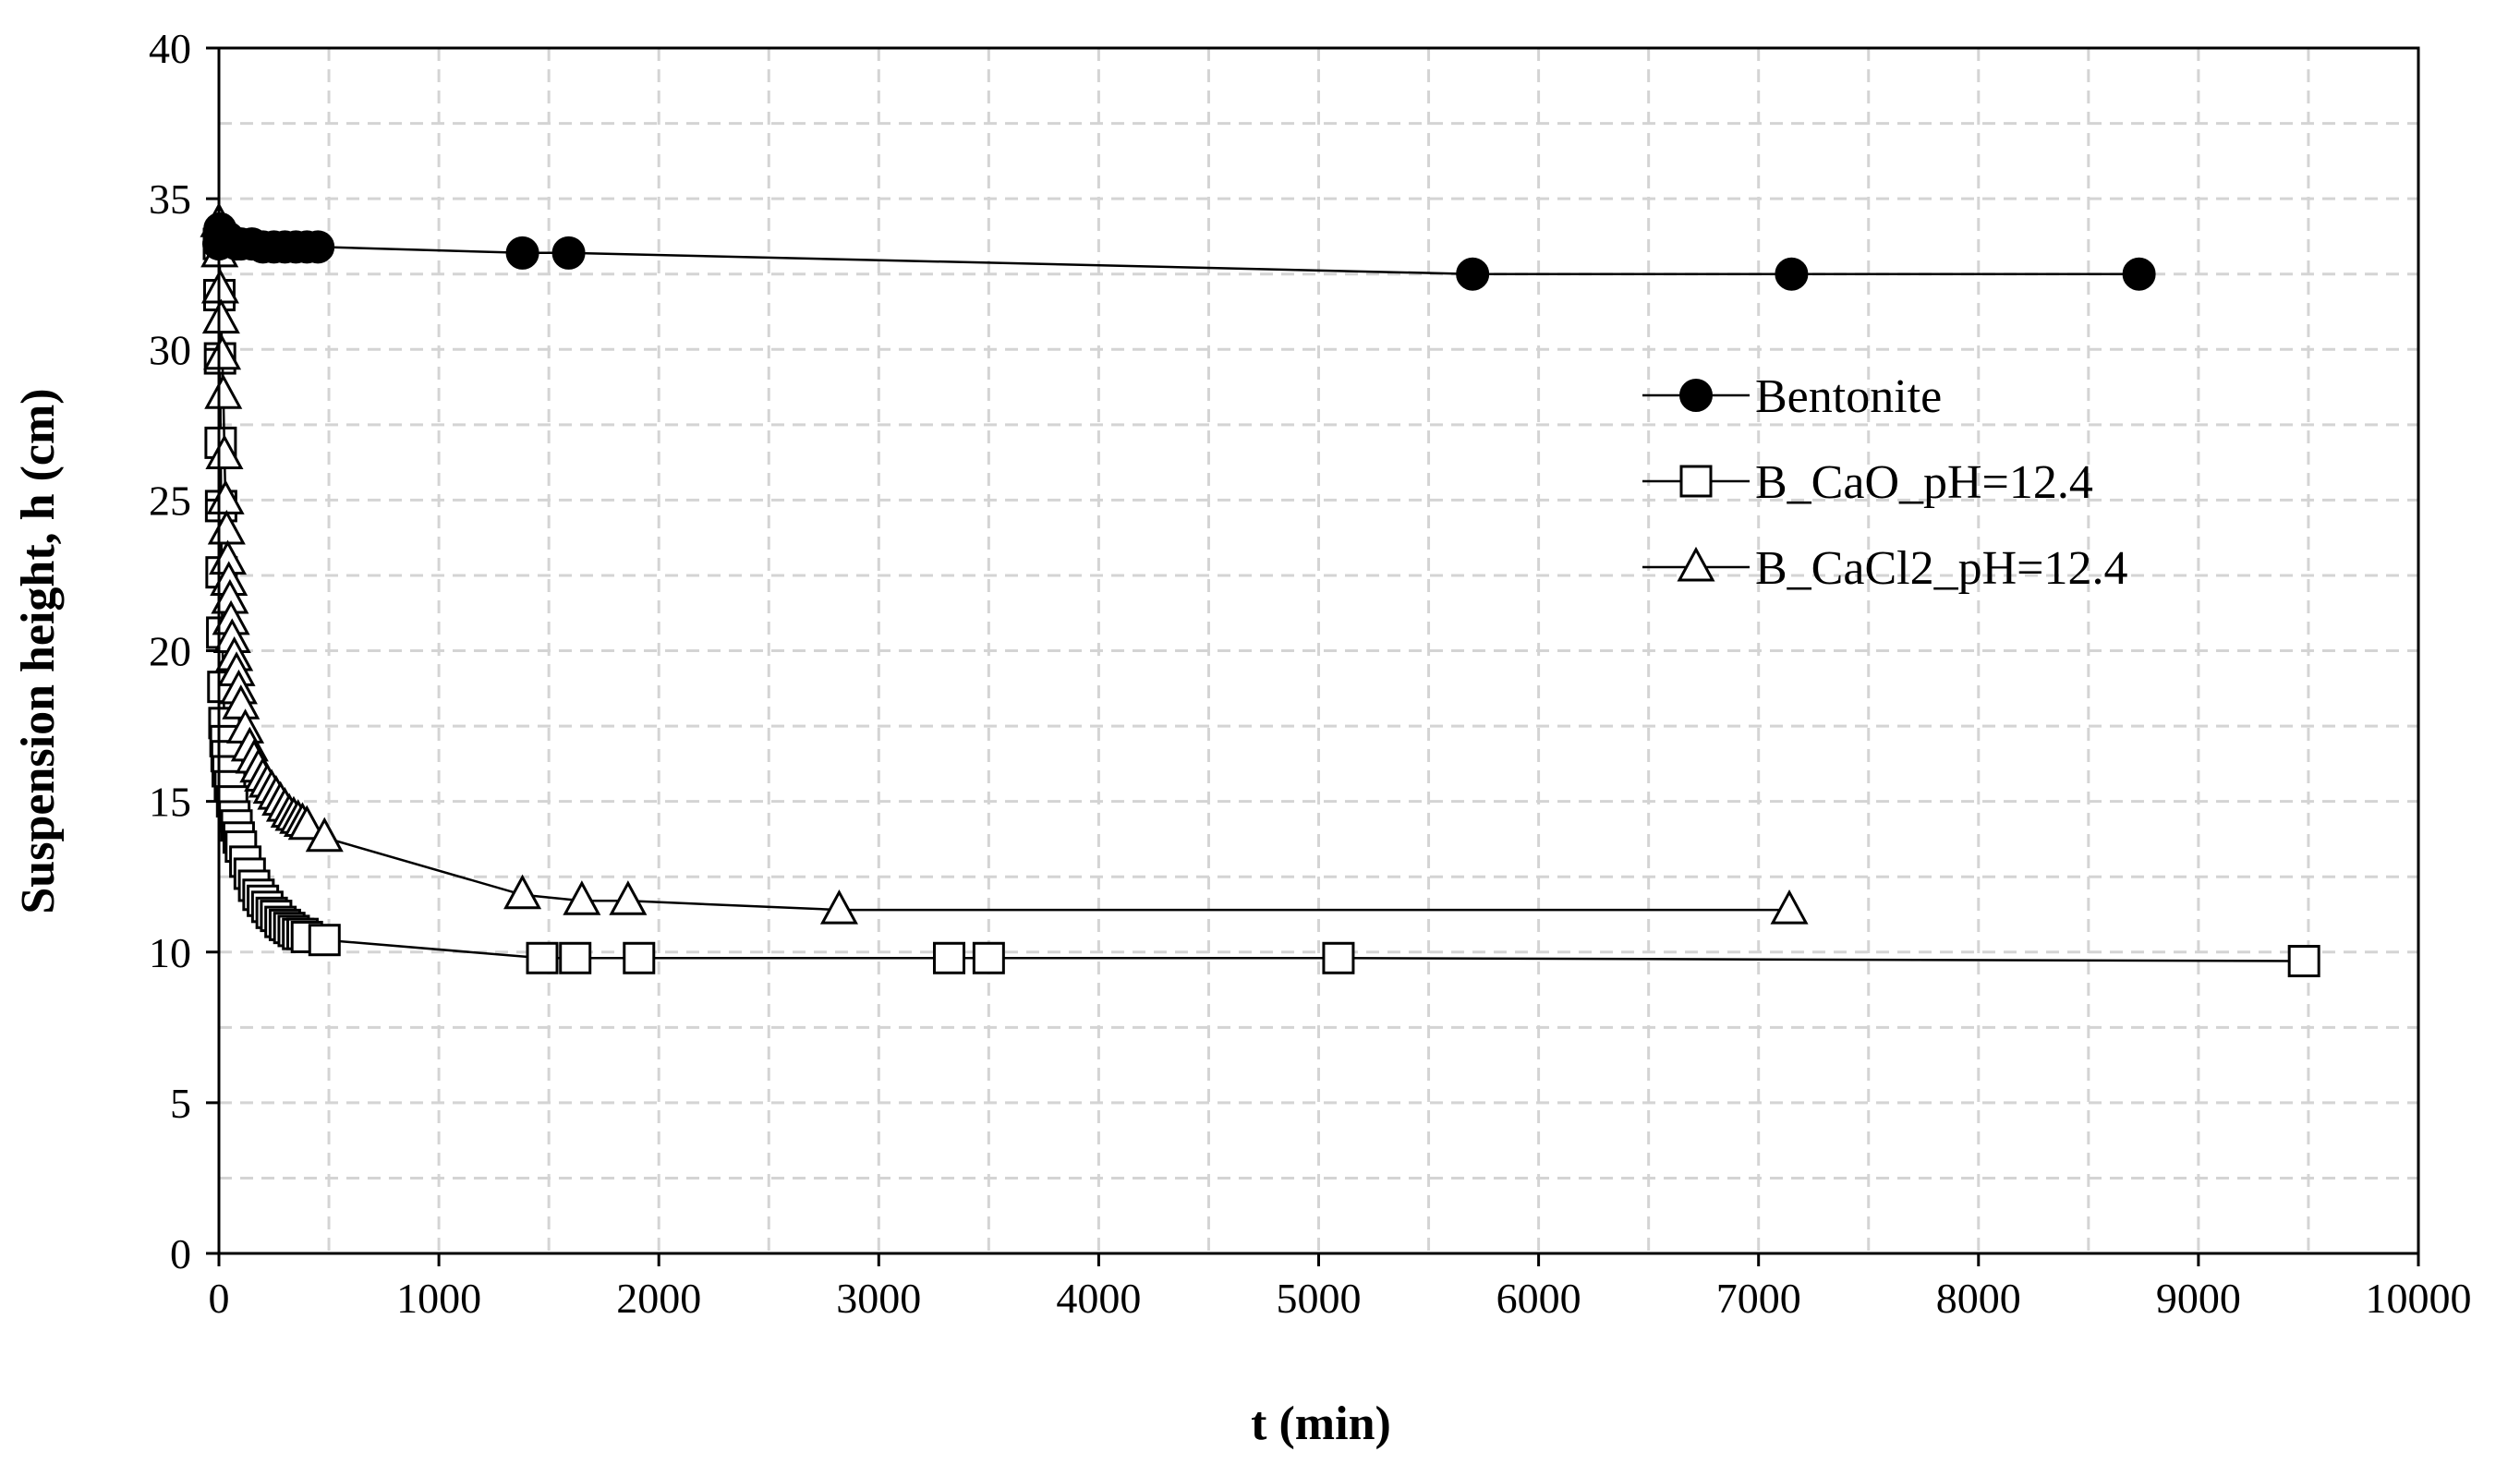  Describe the element at coordinates (1538, 1298) in the screenshot. I see `x-tick-label: 6000` at that location.